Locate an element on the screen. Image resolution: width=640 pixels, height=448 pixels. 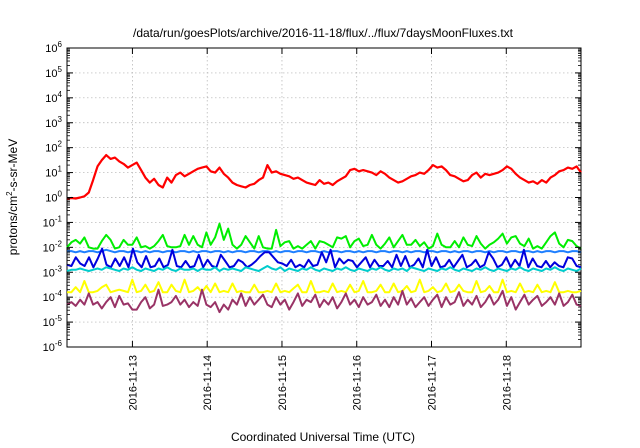
y-axis-label: protons/cm2-s-sr-MeV is located at coordinates (12, 197).